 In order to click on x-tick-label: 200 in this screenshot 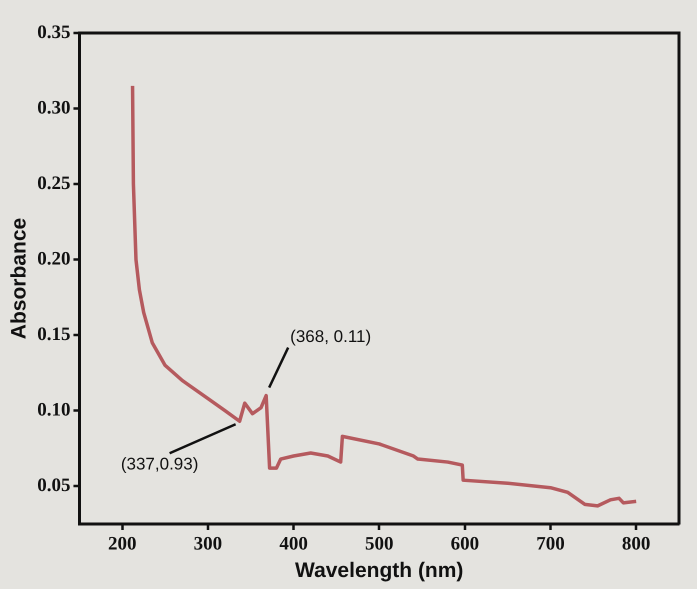, I will do `click(122, 543)`.